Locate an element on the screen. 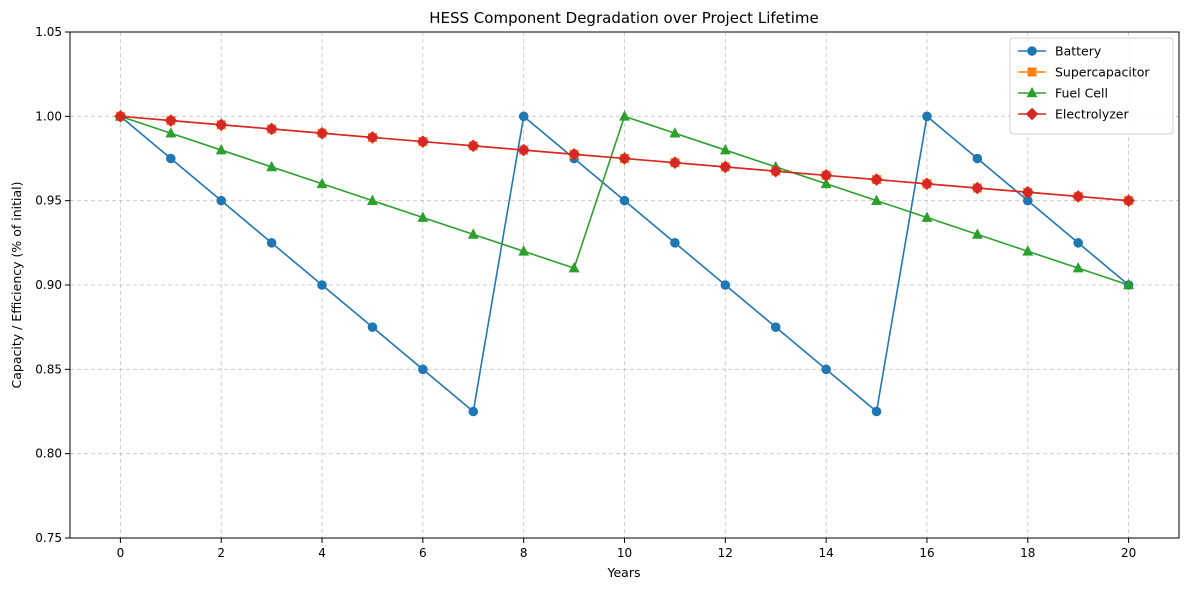 Image resolution: width=1189 pixels, height=590 pixels. x-tick-label: 12 is located at coordinates (725, 553).